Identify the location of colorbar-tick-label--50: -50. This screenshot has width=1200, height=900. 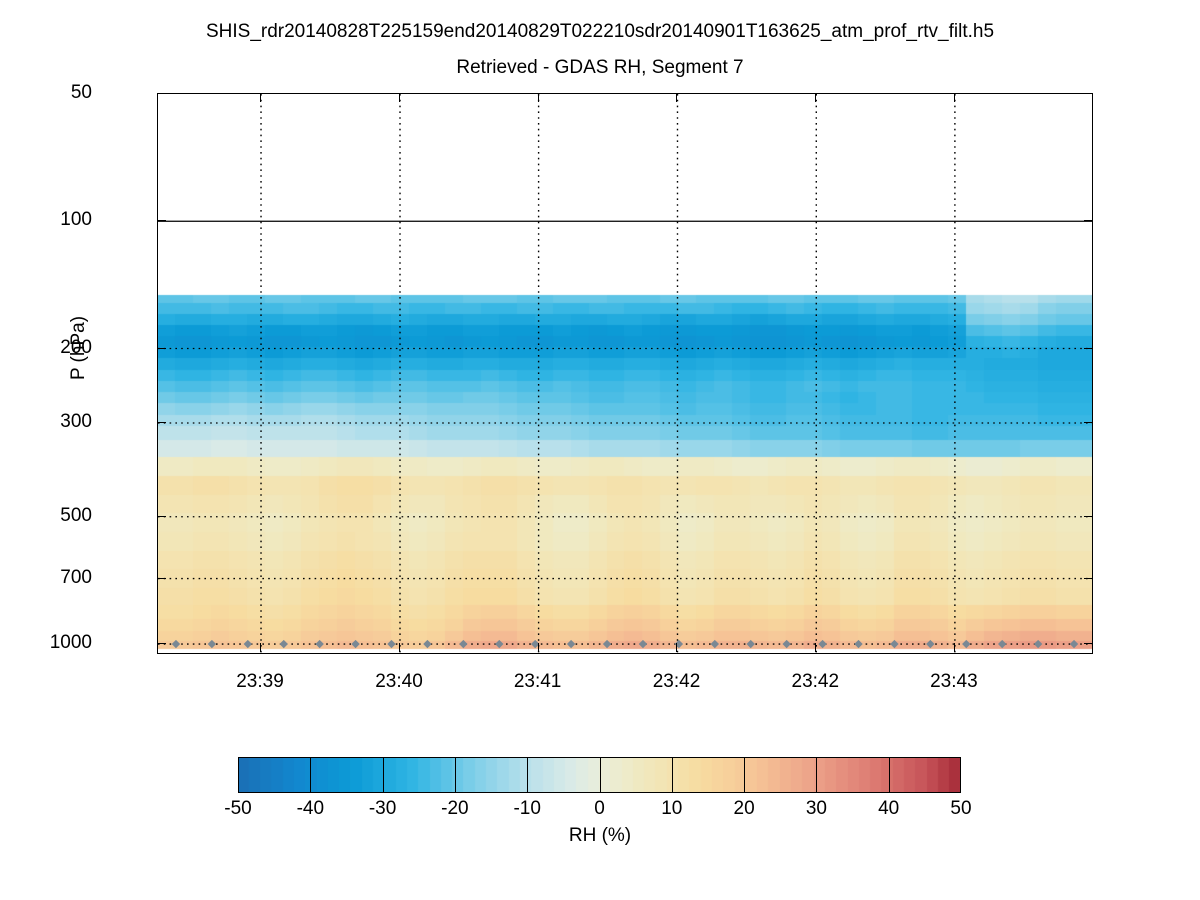
(238, 808).